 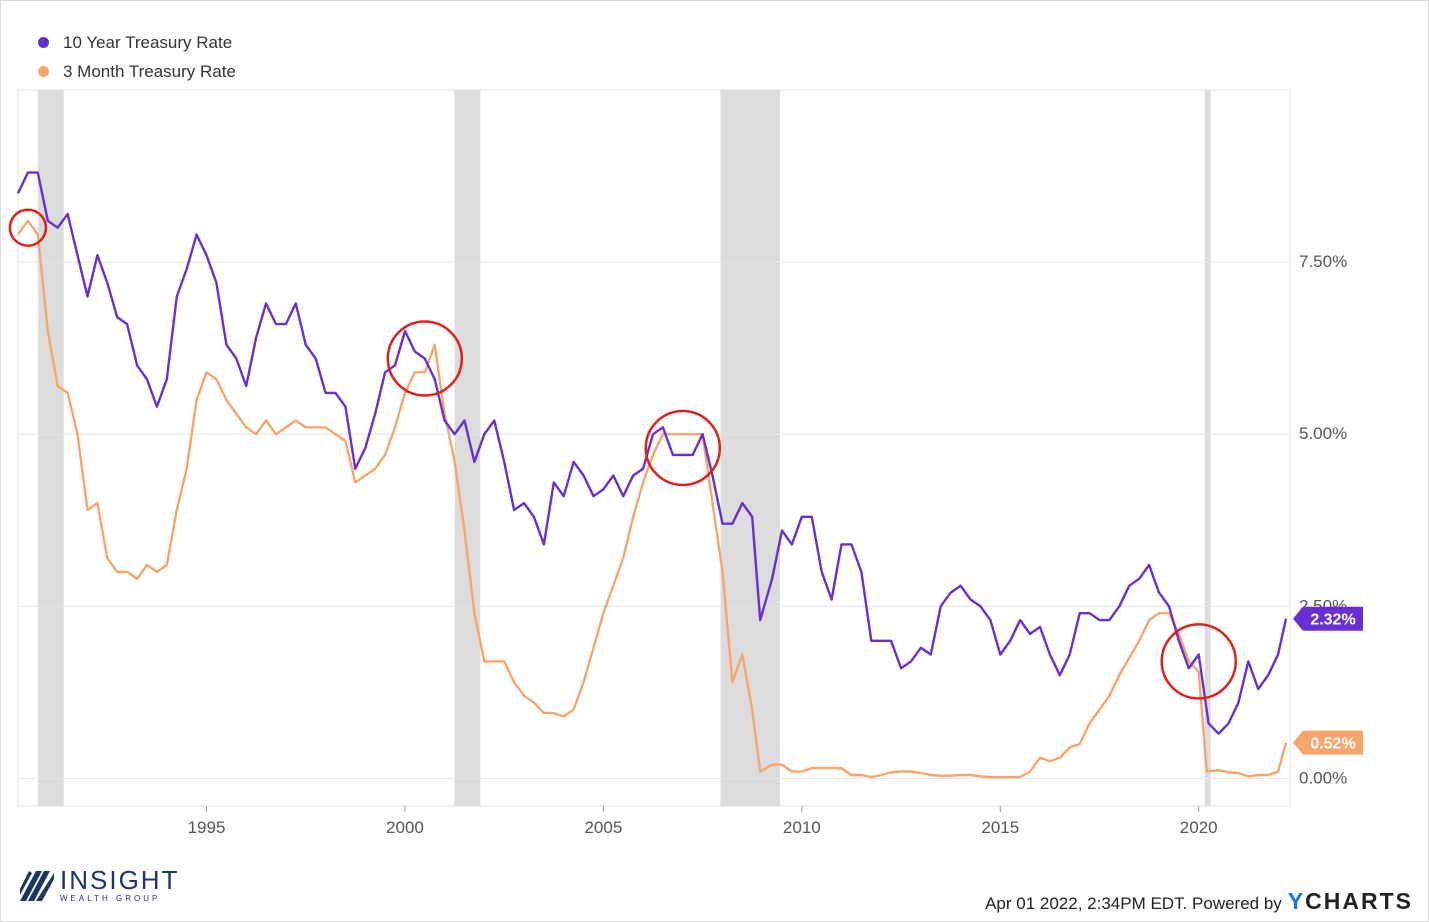 I want to click on x-tick-label-6: 2020, so click(x=1199, y=827).